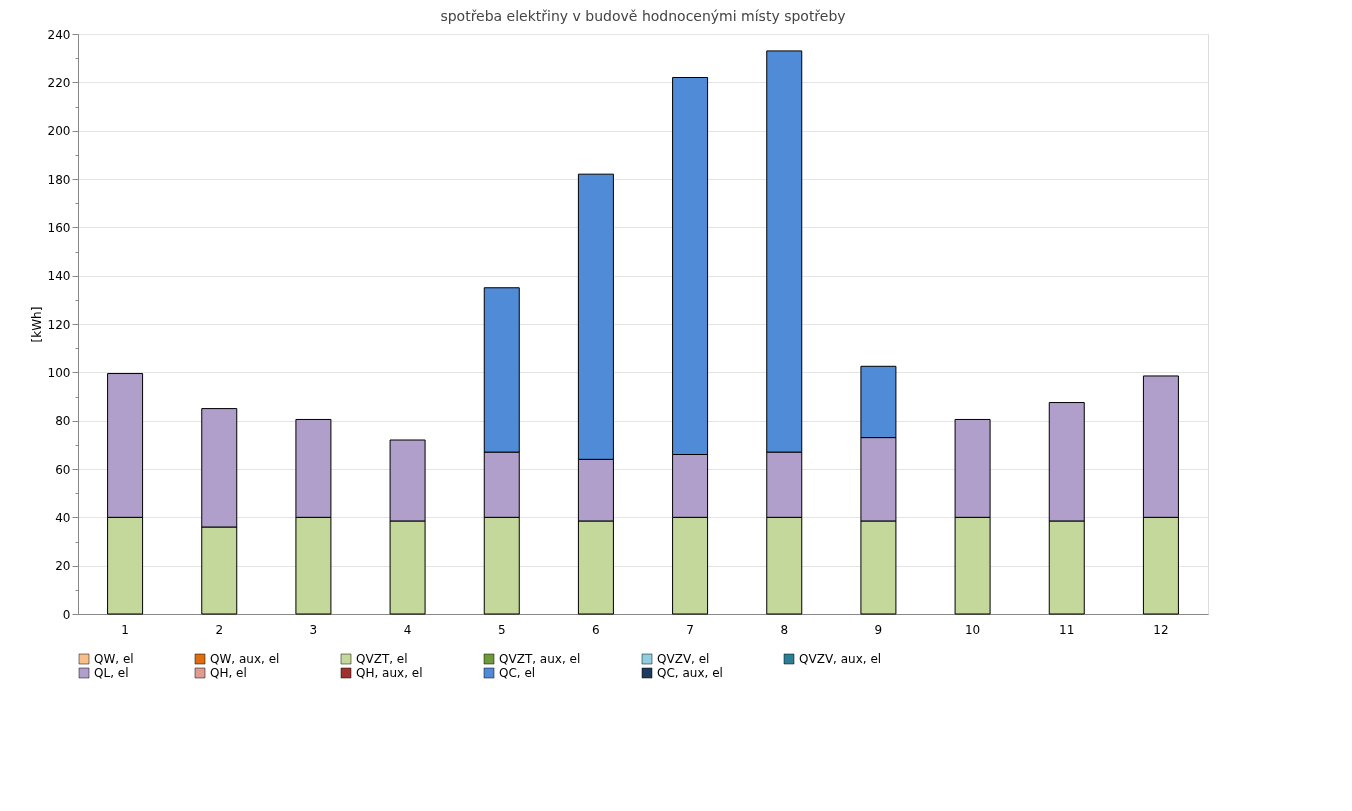 This screenshot has width=1352, height=811. Describe the element at coordinates (784, 629) in the screenshot. I see `x-tick-label: 8` at that location.